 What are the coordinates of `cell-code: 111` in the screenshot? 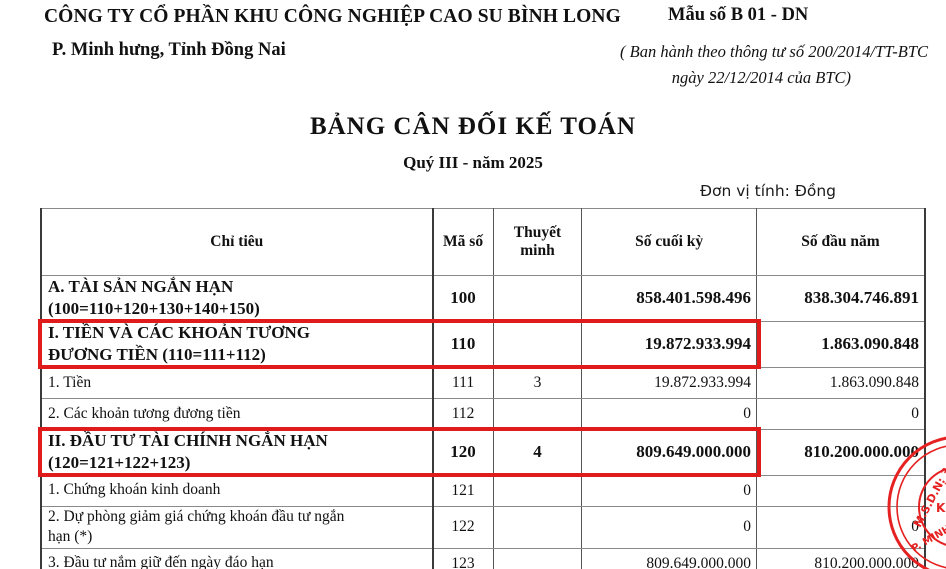 It's located at (463, 382).